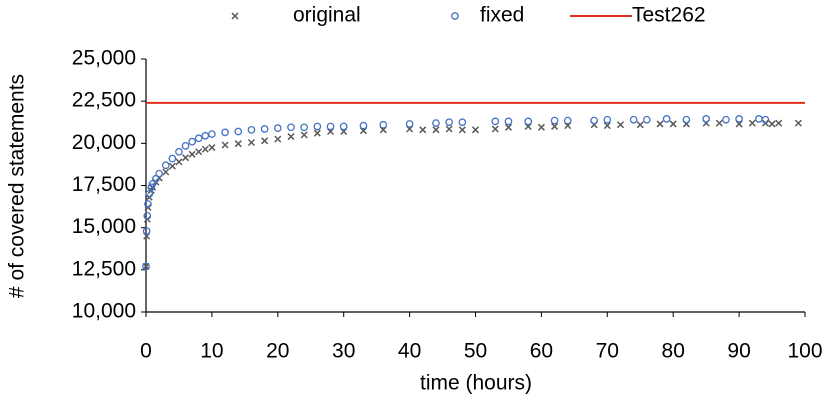  What do you see at coordinates (104, 268) in the screenshot?
I see `y-tick-label: 12,500` at bounding box center [104, 268].